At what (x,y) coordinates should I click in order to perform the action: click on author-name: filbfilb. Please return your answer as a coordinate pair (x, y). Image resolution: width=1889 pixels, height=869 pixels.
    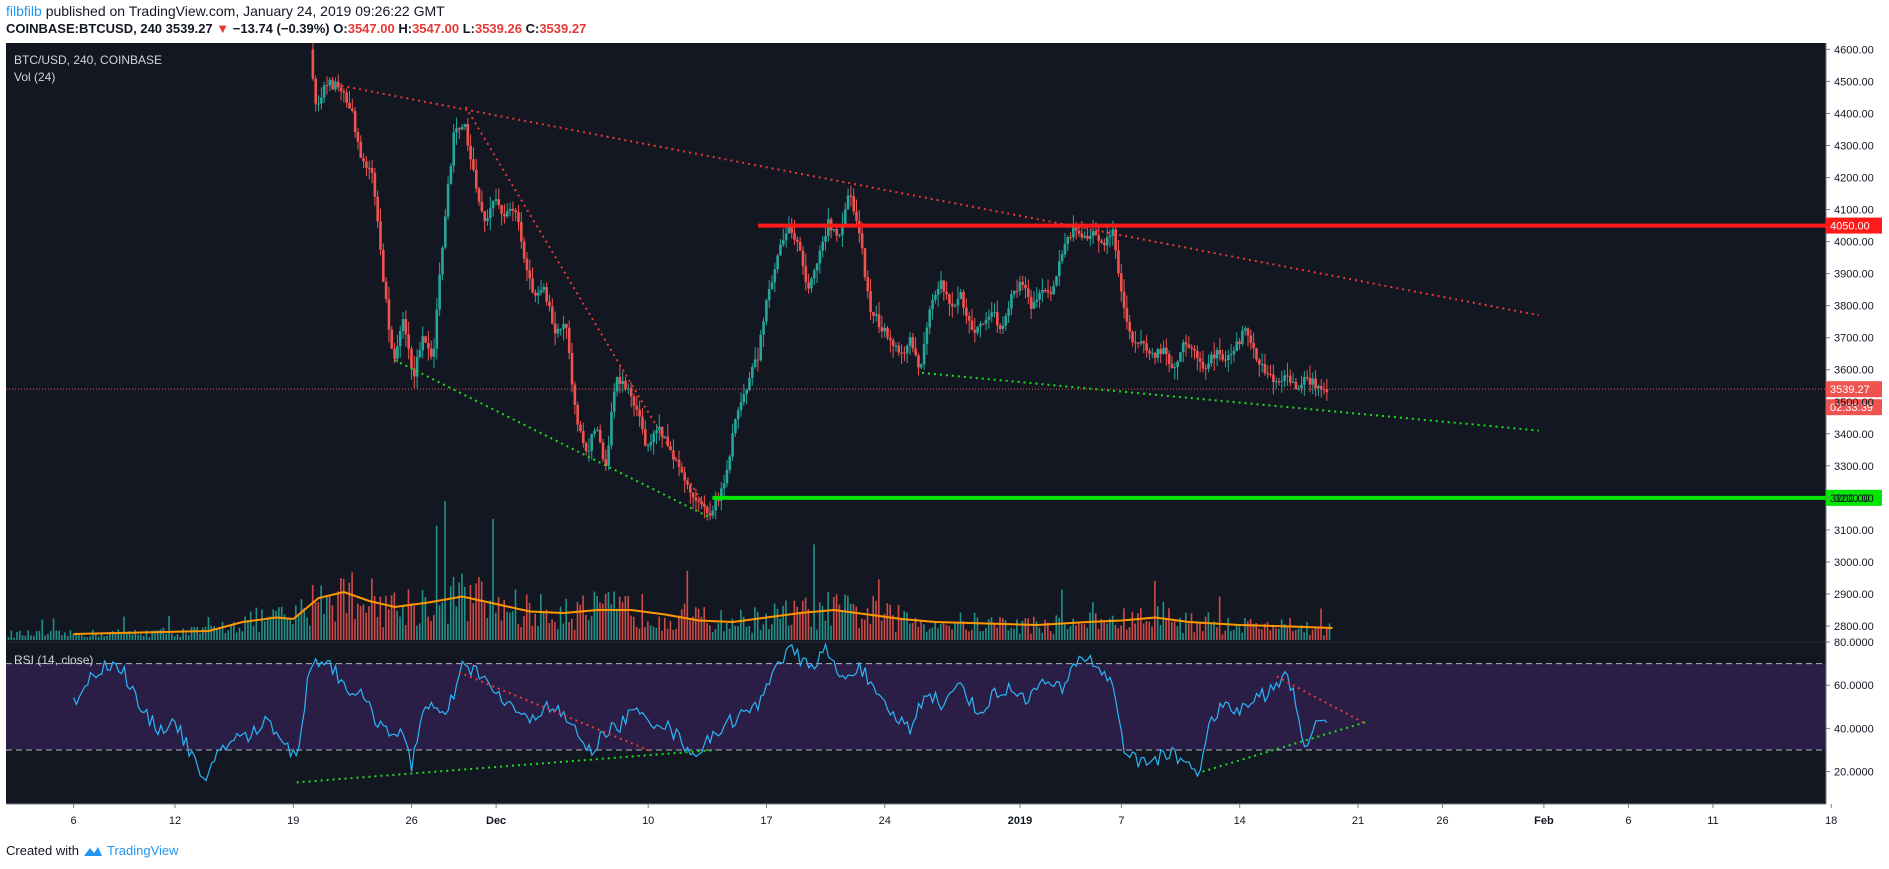
    Looking at the image, I should click on (24, 11).